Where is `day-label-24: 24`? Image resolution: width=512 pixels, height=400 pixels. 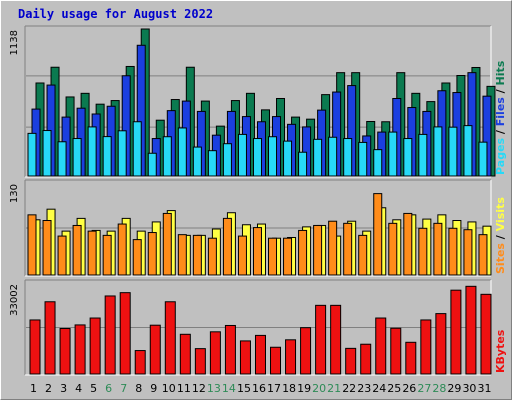
day-label-24: 24 is located at coordinates (379, 388).